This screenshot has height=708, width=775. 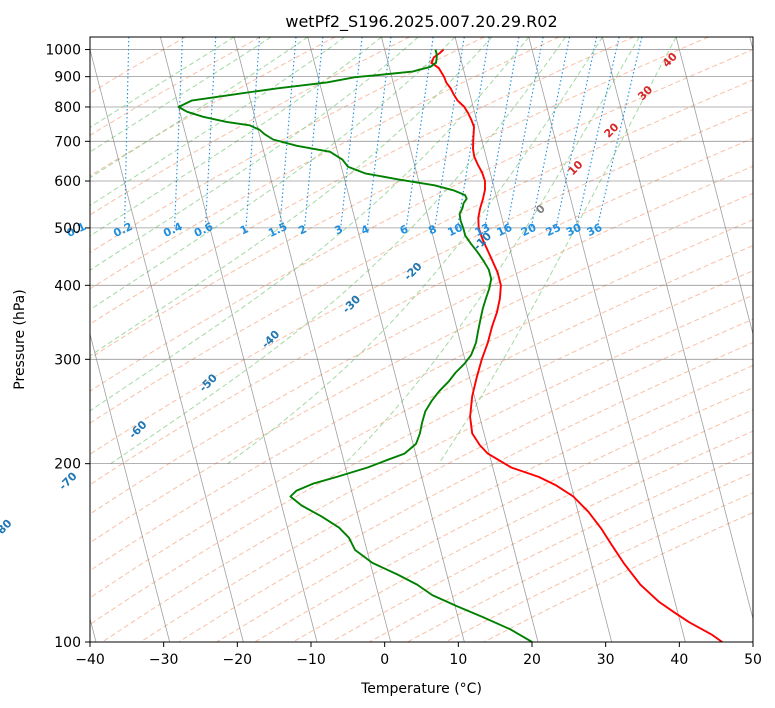 What do you see at coordinates (753, 660) in the screenshot?
I see `x-tick-label: 50` at bounding box center [753, 660].